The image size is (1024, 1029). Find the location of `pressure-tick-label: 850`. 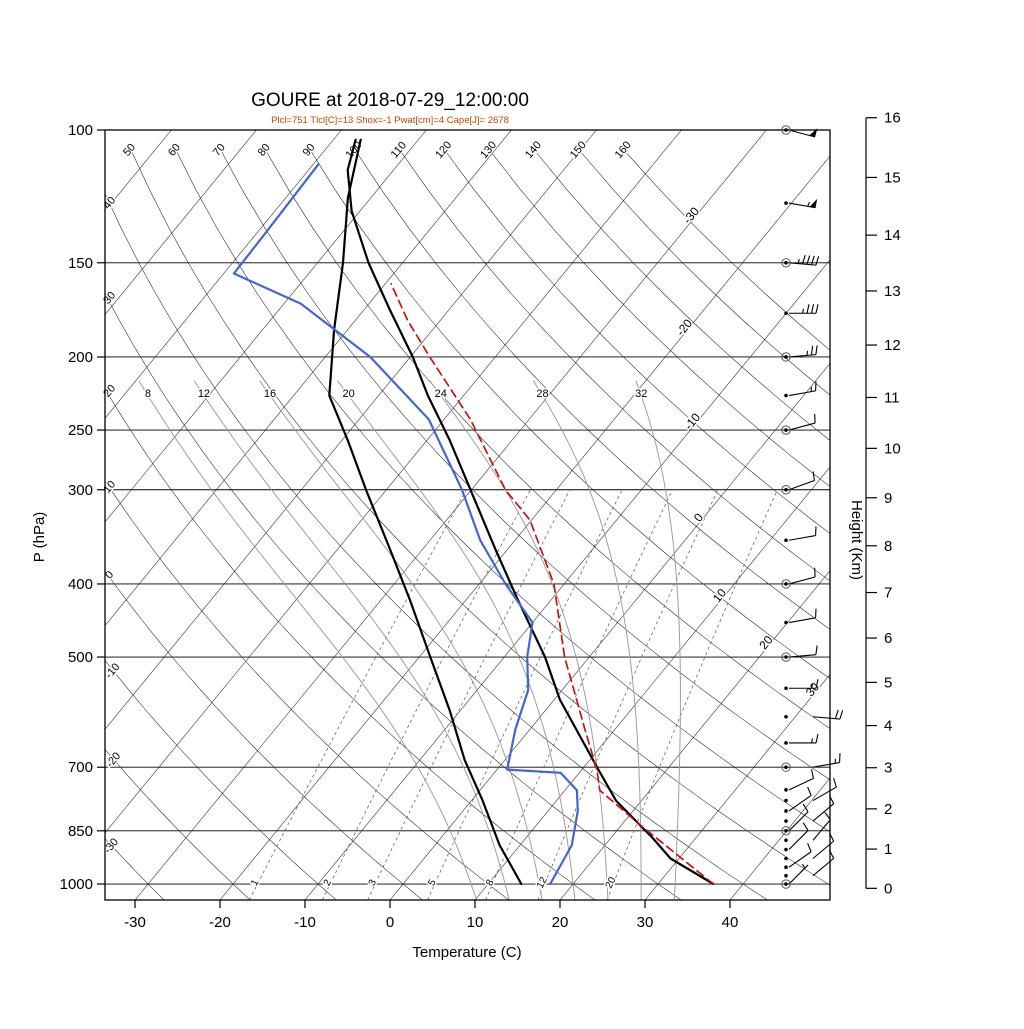

pressure-tick-label: 850 is located at coordinates (80, 831).